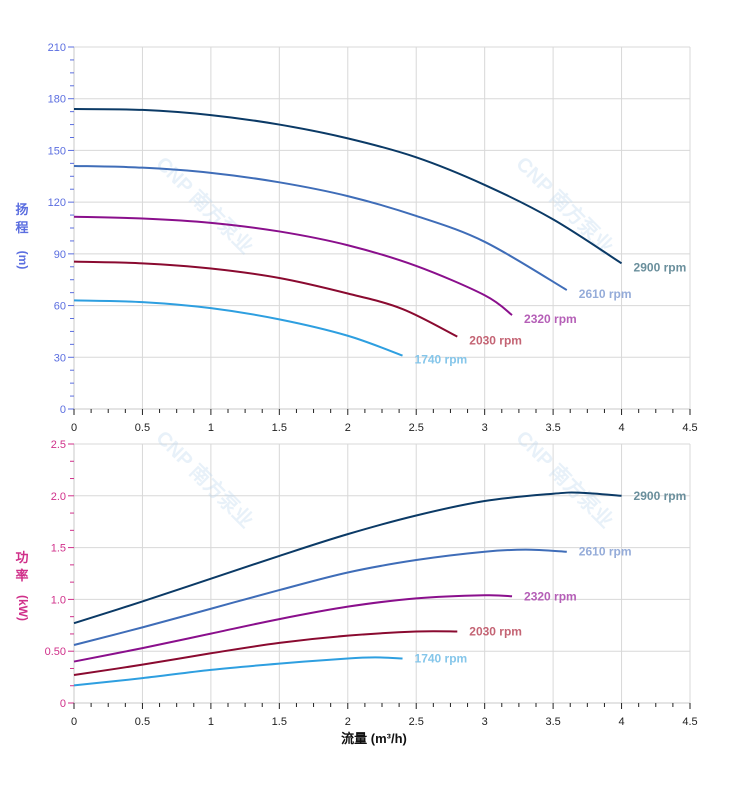  I want to click on y-axis-title-part: 率, so click(21, 575).